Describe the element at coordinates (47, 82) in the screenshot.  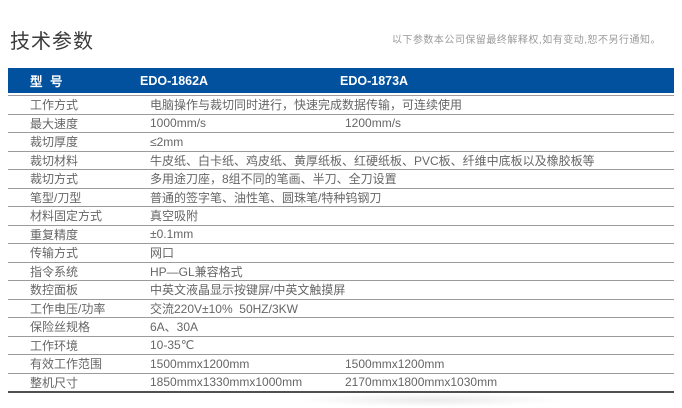
I see `header-label-col: 型 号` at that location.